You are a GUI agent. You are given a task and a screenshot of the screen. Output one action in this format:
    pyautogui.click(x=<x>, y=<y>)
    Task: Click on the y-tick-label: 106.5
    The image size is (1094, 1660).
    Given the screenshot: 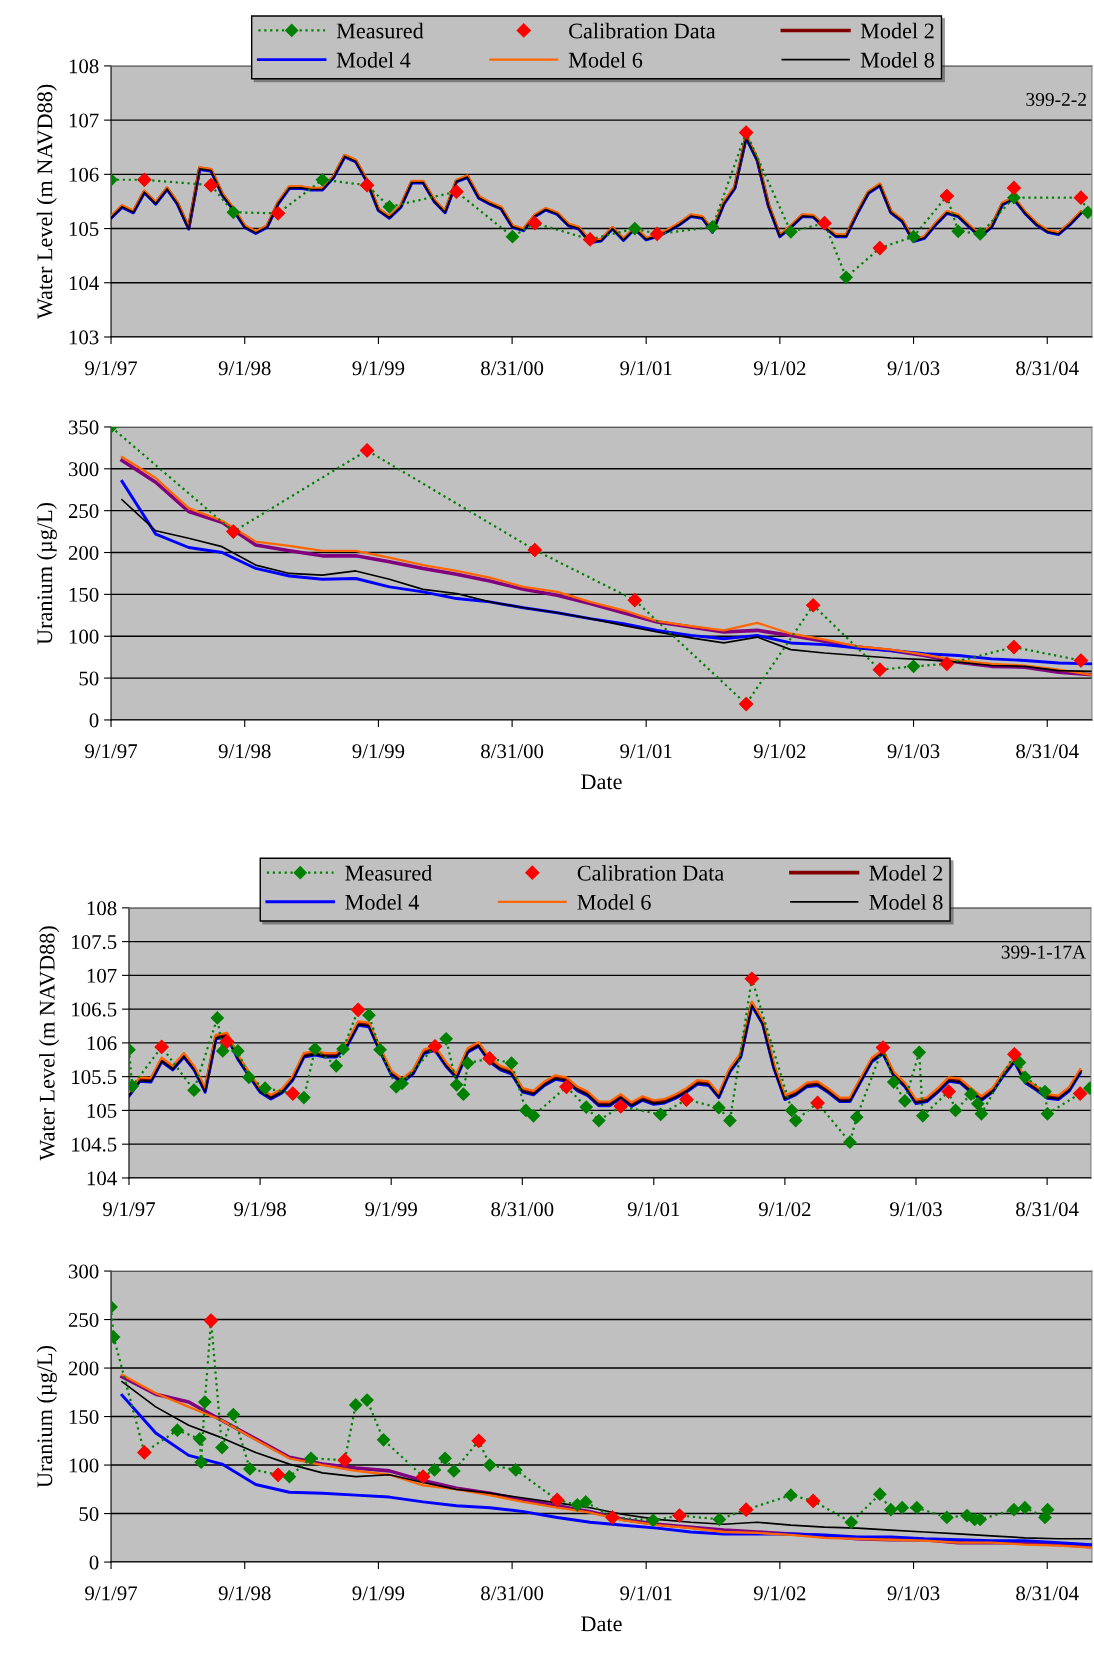 What is the action you would take?
    pyautogui.click(x=94, y=1009)
    